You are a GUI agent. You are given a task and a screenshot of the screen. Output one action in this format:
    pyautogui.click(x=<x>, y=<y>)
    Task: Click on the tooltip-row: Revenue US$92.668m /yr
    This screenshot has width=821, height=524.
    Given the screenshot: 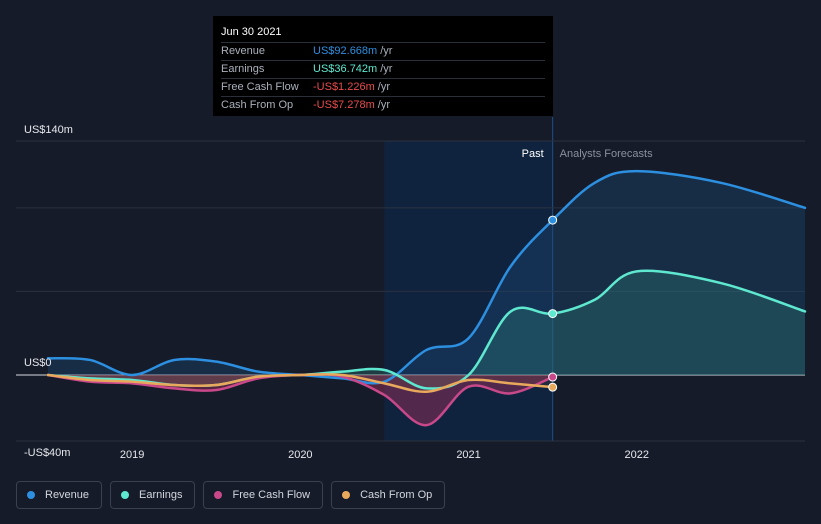 What is the action you would take?
    pyautogui.click(x=383, y=51)
    